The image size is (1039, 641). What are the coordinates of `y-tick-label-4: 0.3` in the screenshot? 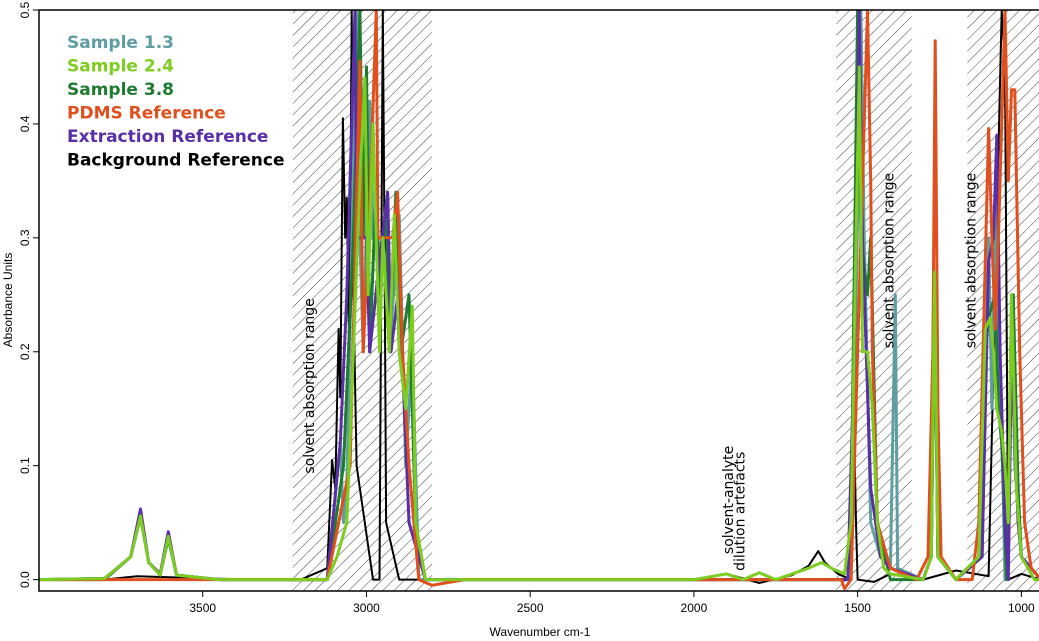 It's located at (25, 237).